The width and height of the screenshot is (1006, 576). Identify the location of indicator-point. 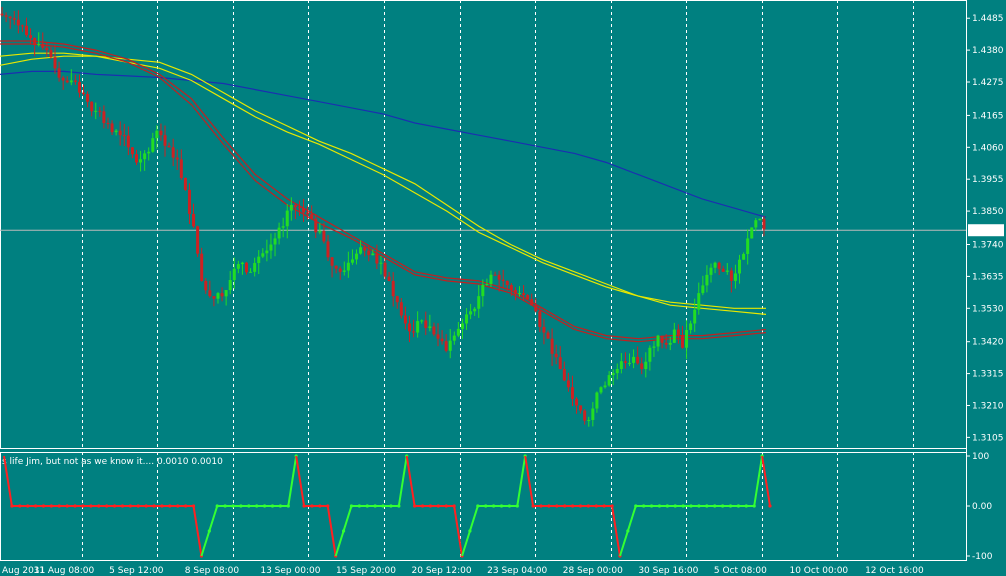
(770, 506).